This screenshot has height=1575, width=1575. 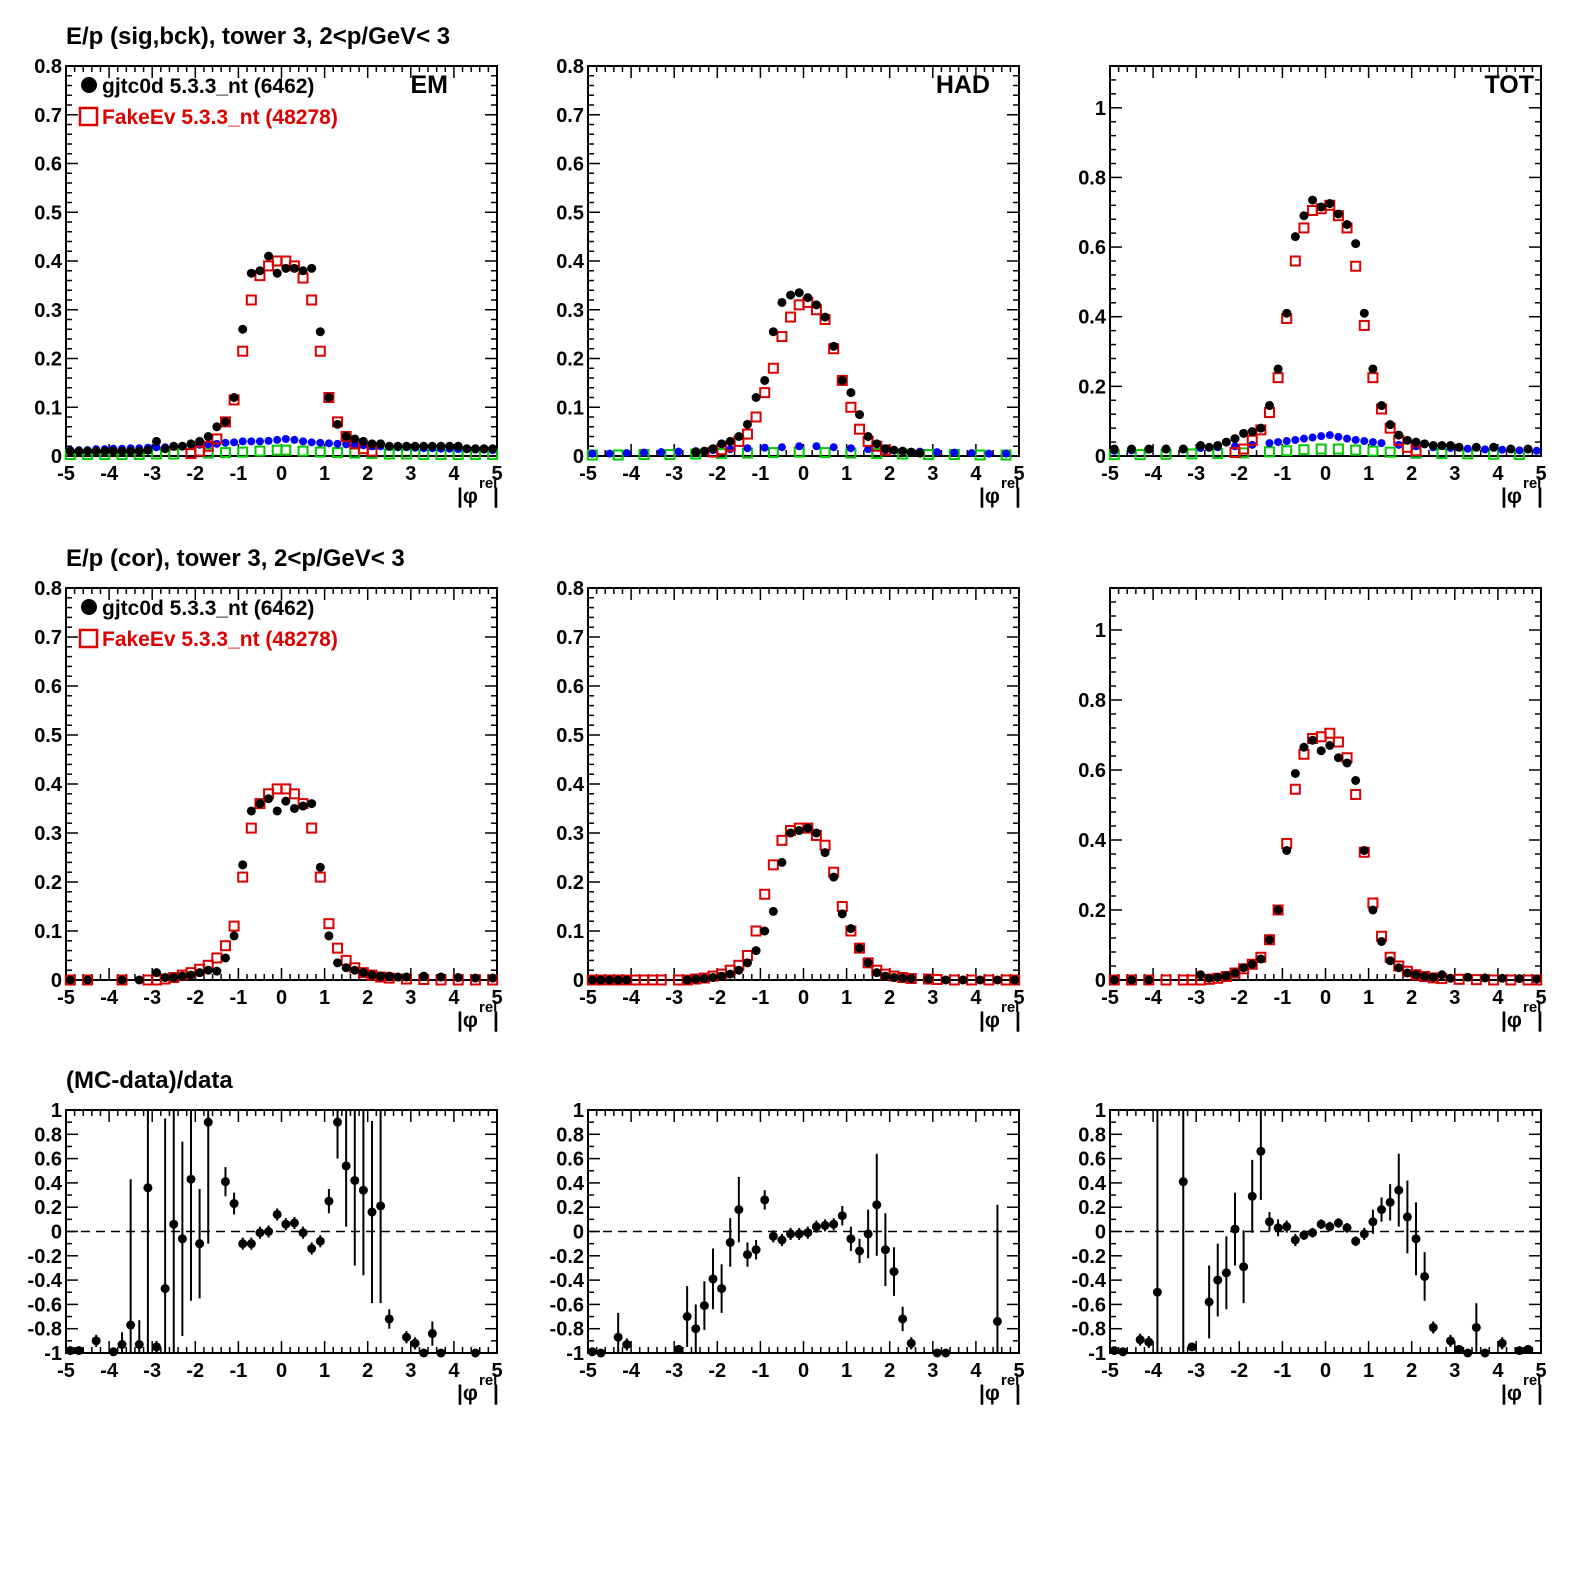 What do you see at coordinates (794, 1255) in the screenshot?
I see `series-ratio` at bounding box center [794, 1255].